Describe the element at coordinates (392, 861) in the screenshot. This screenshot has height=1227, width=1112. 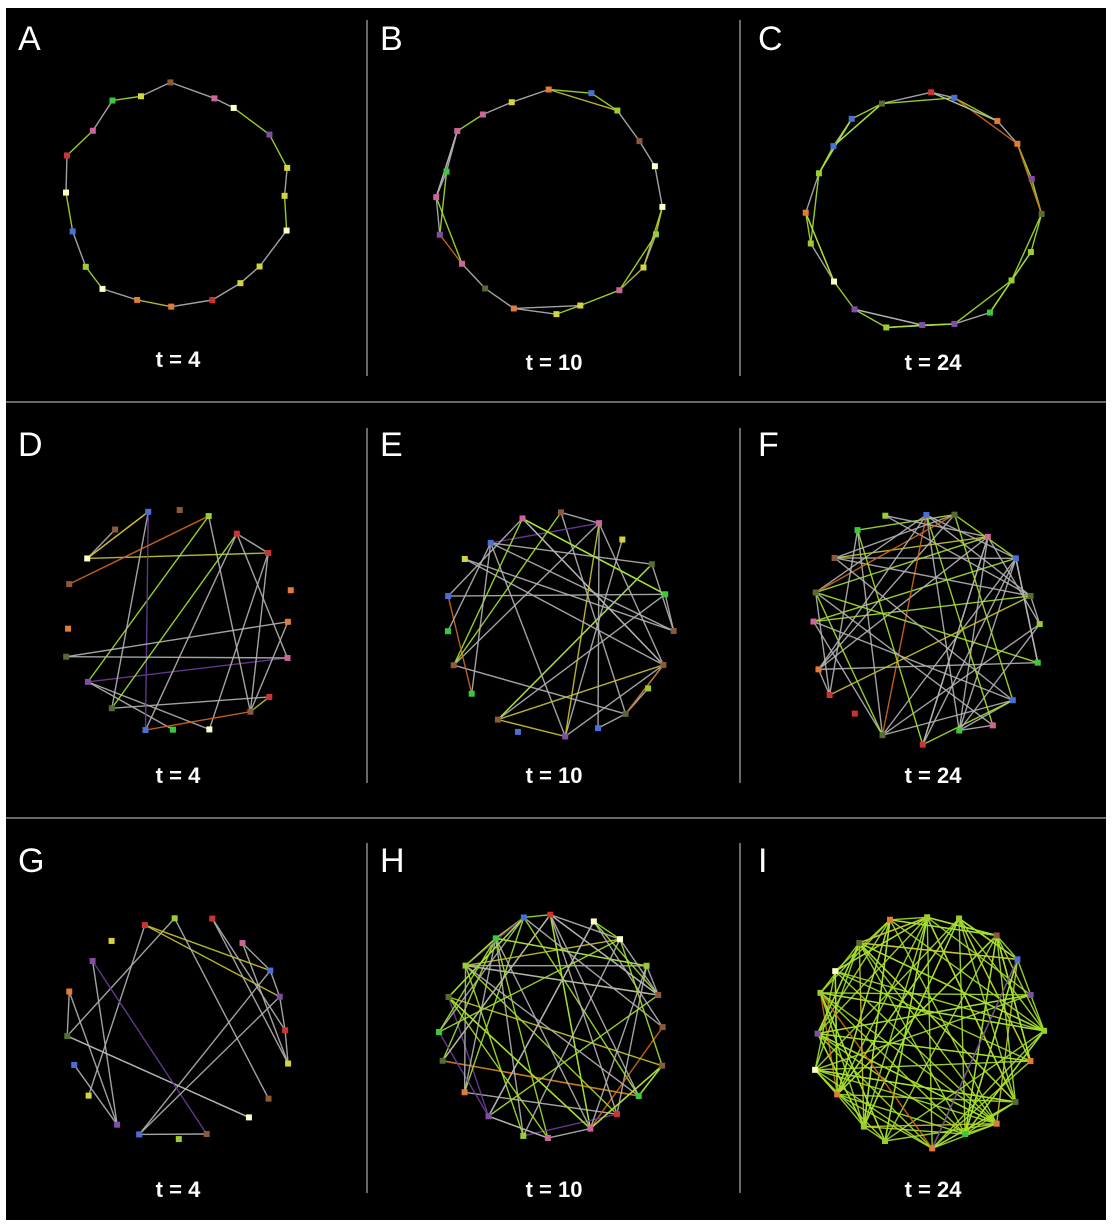
I see `panel-letter: H` at that location.